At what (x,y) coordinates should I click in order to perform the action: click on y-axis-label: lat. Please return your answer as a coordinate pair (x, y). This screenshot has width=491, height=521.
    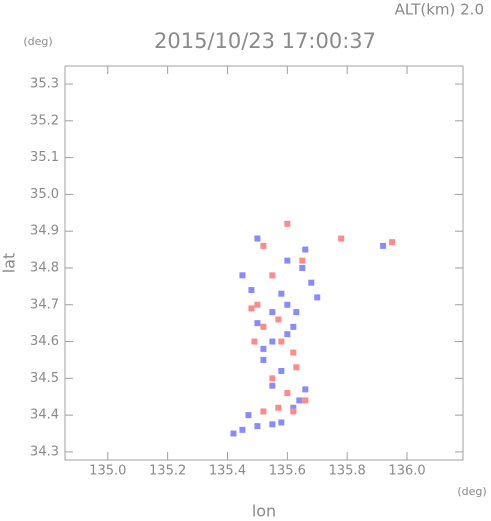
    Looking at the image, I should click on (9, 263).